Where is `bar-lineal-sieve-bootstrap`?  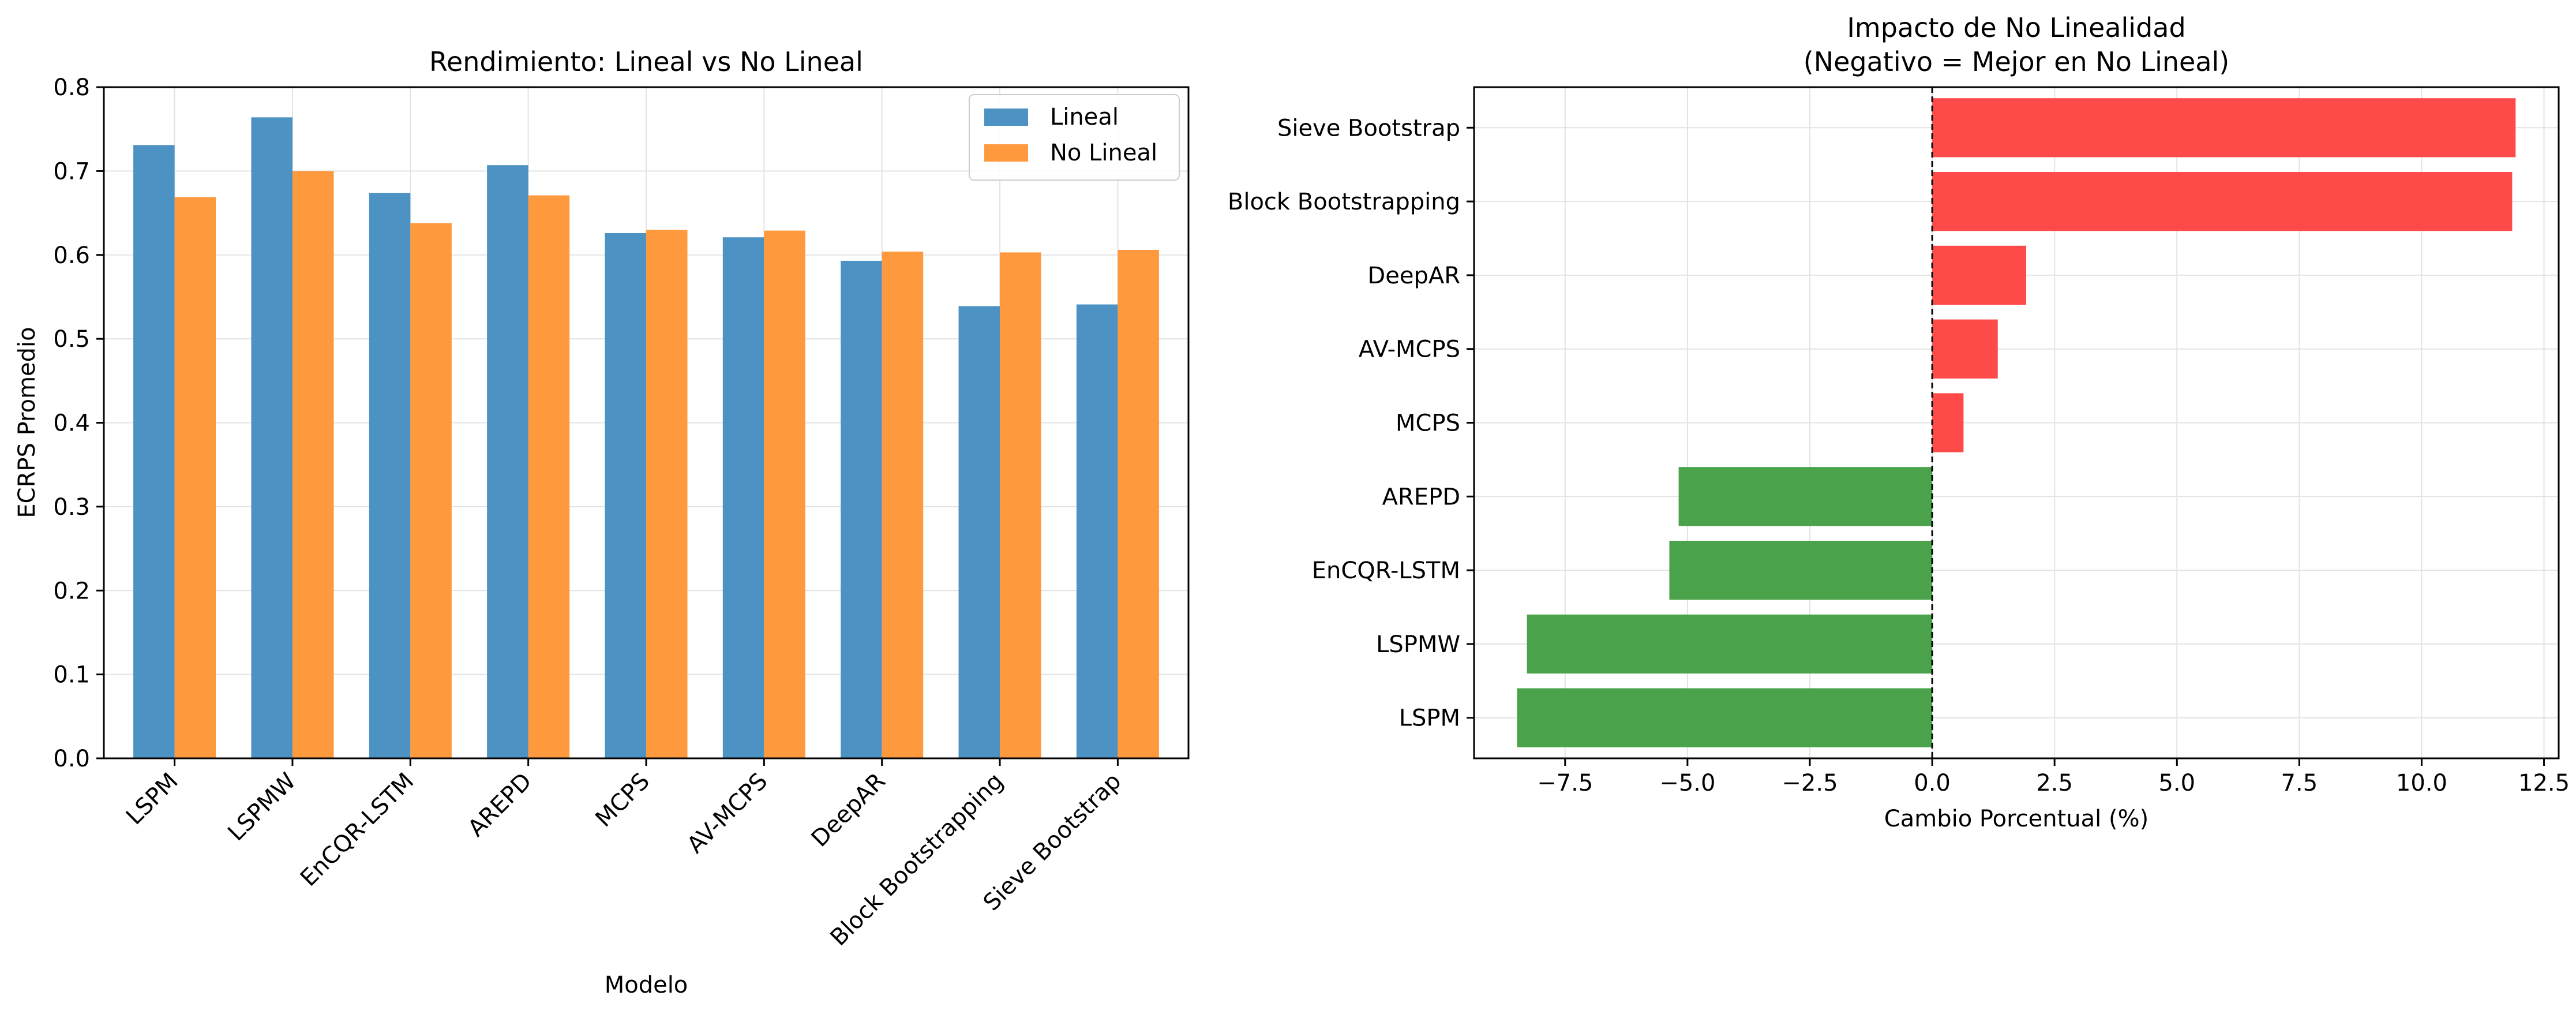
bar-lineal-sieve-bootstrap is located at coordinates (1097, 531).